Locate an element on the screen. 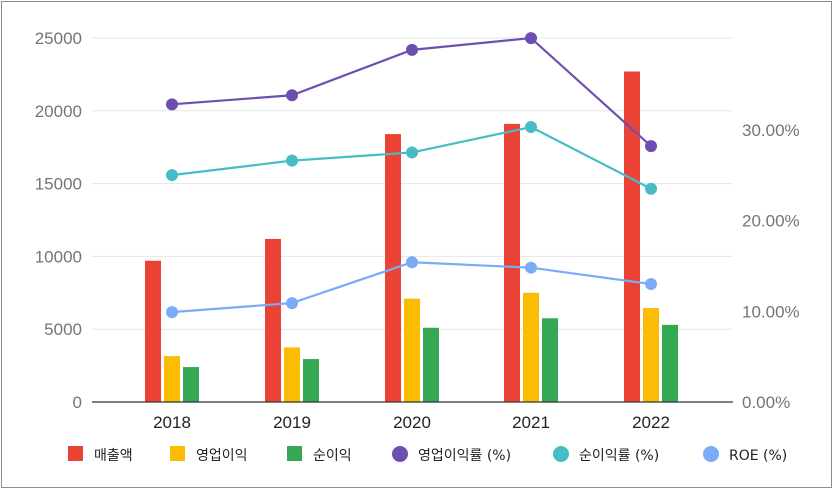 The width and height of the screenshot is (835, 491). legend-label: 순이익률 (%) is located at coordinates (619, 456).